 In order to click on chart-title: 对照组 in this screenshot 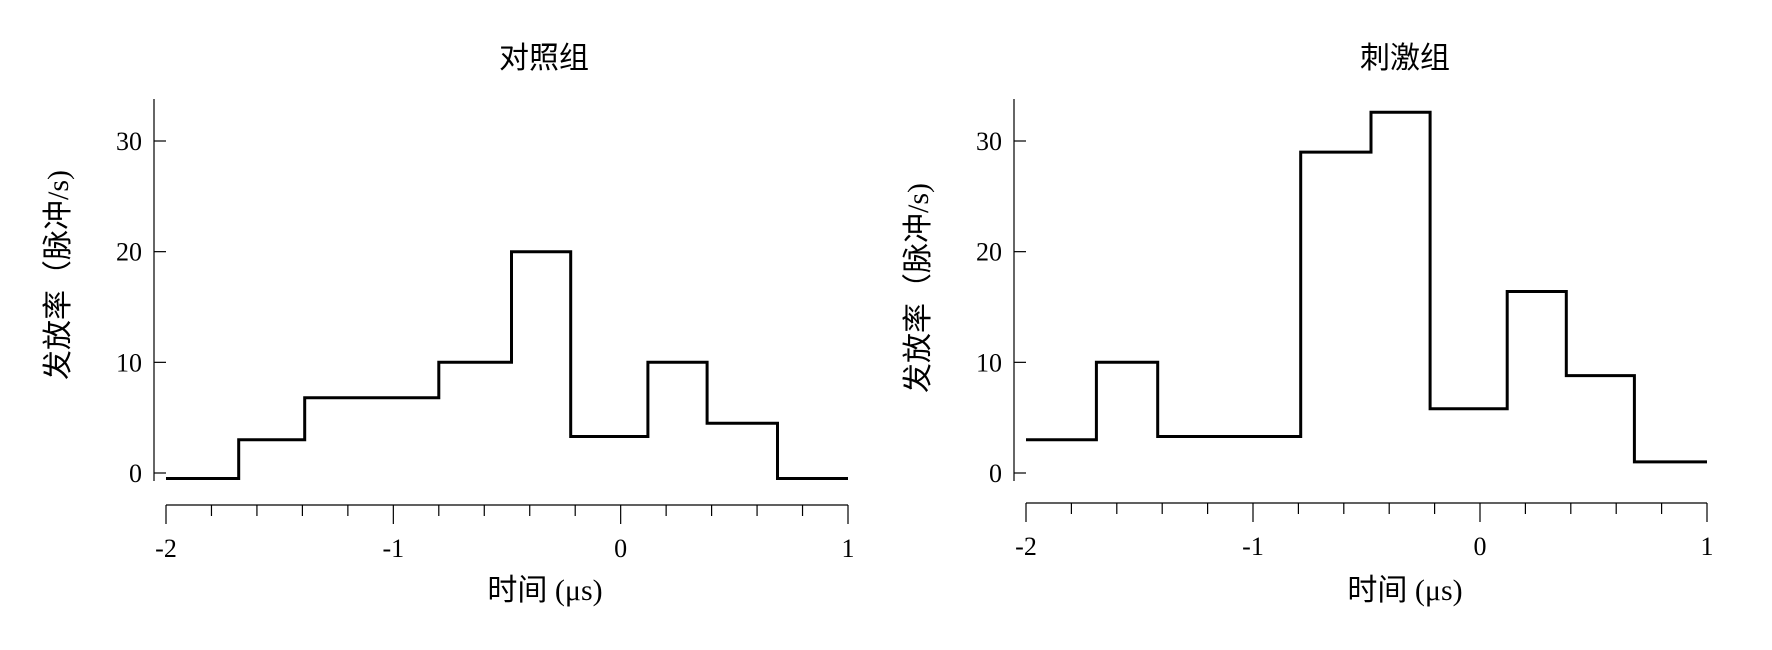, I will do `click(544, 58)`.